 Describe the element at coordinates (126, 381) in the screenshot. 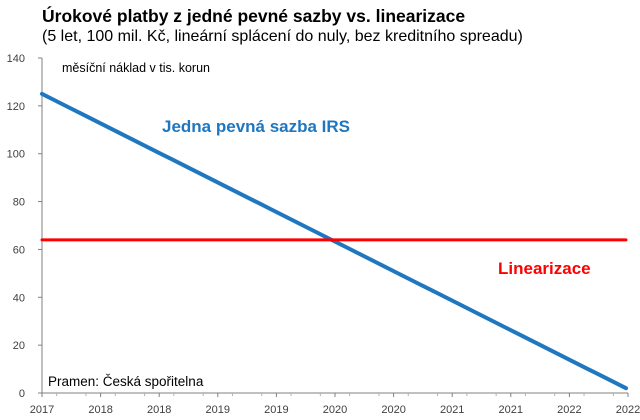

I see `source-note: Pramen: Česká spořitelna` at that location.